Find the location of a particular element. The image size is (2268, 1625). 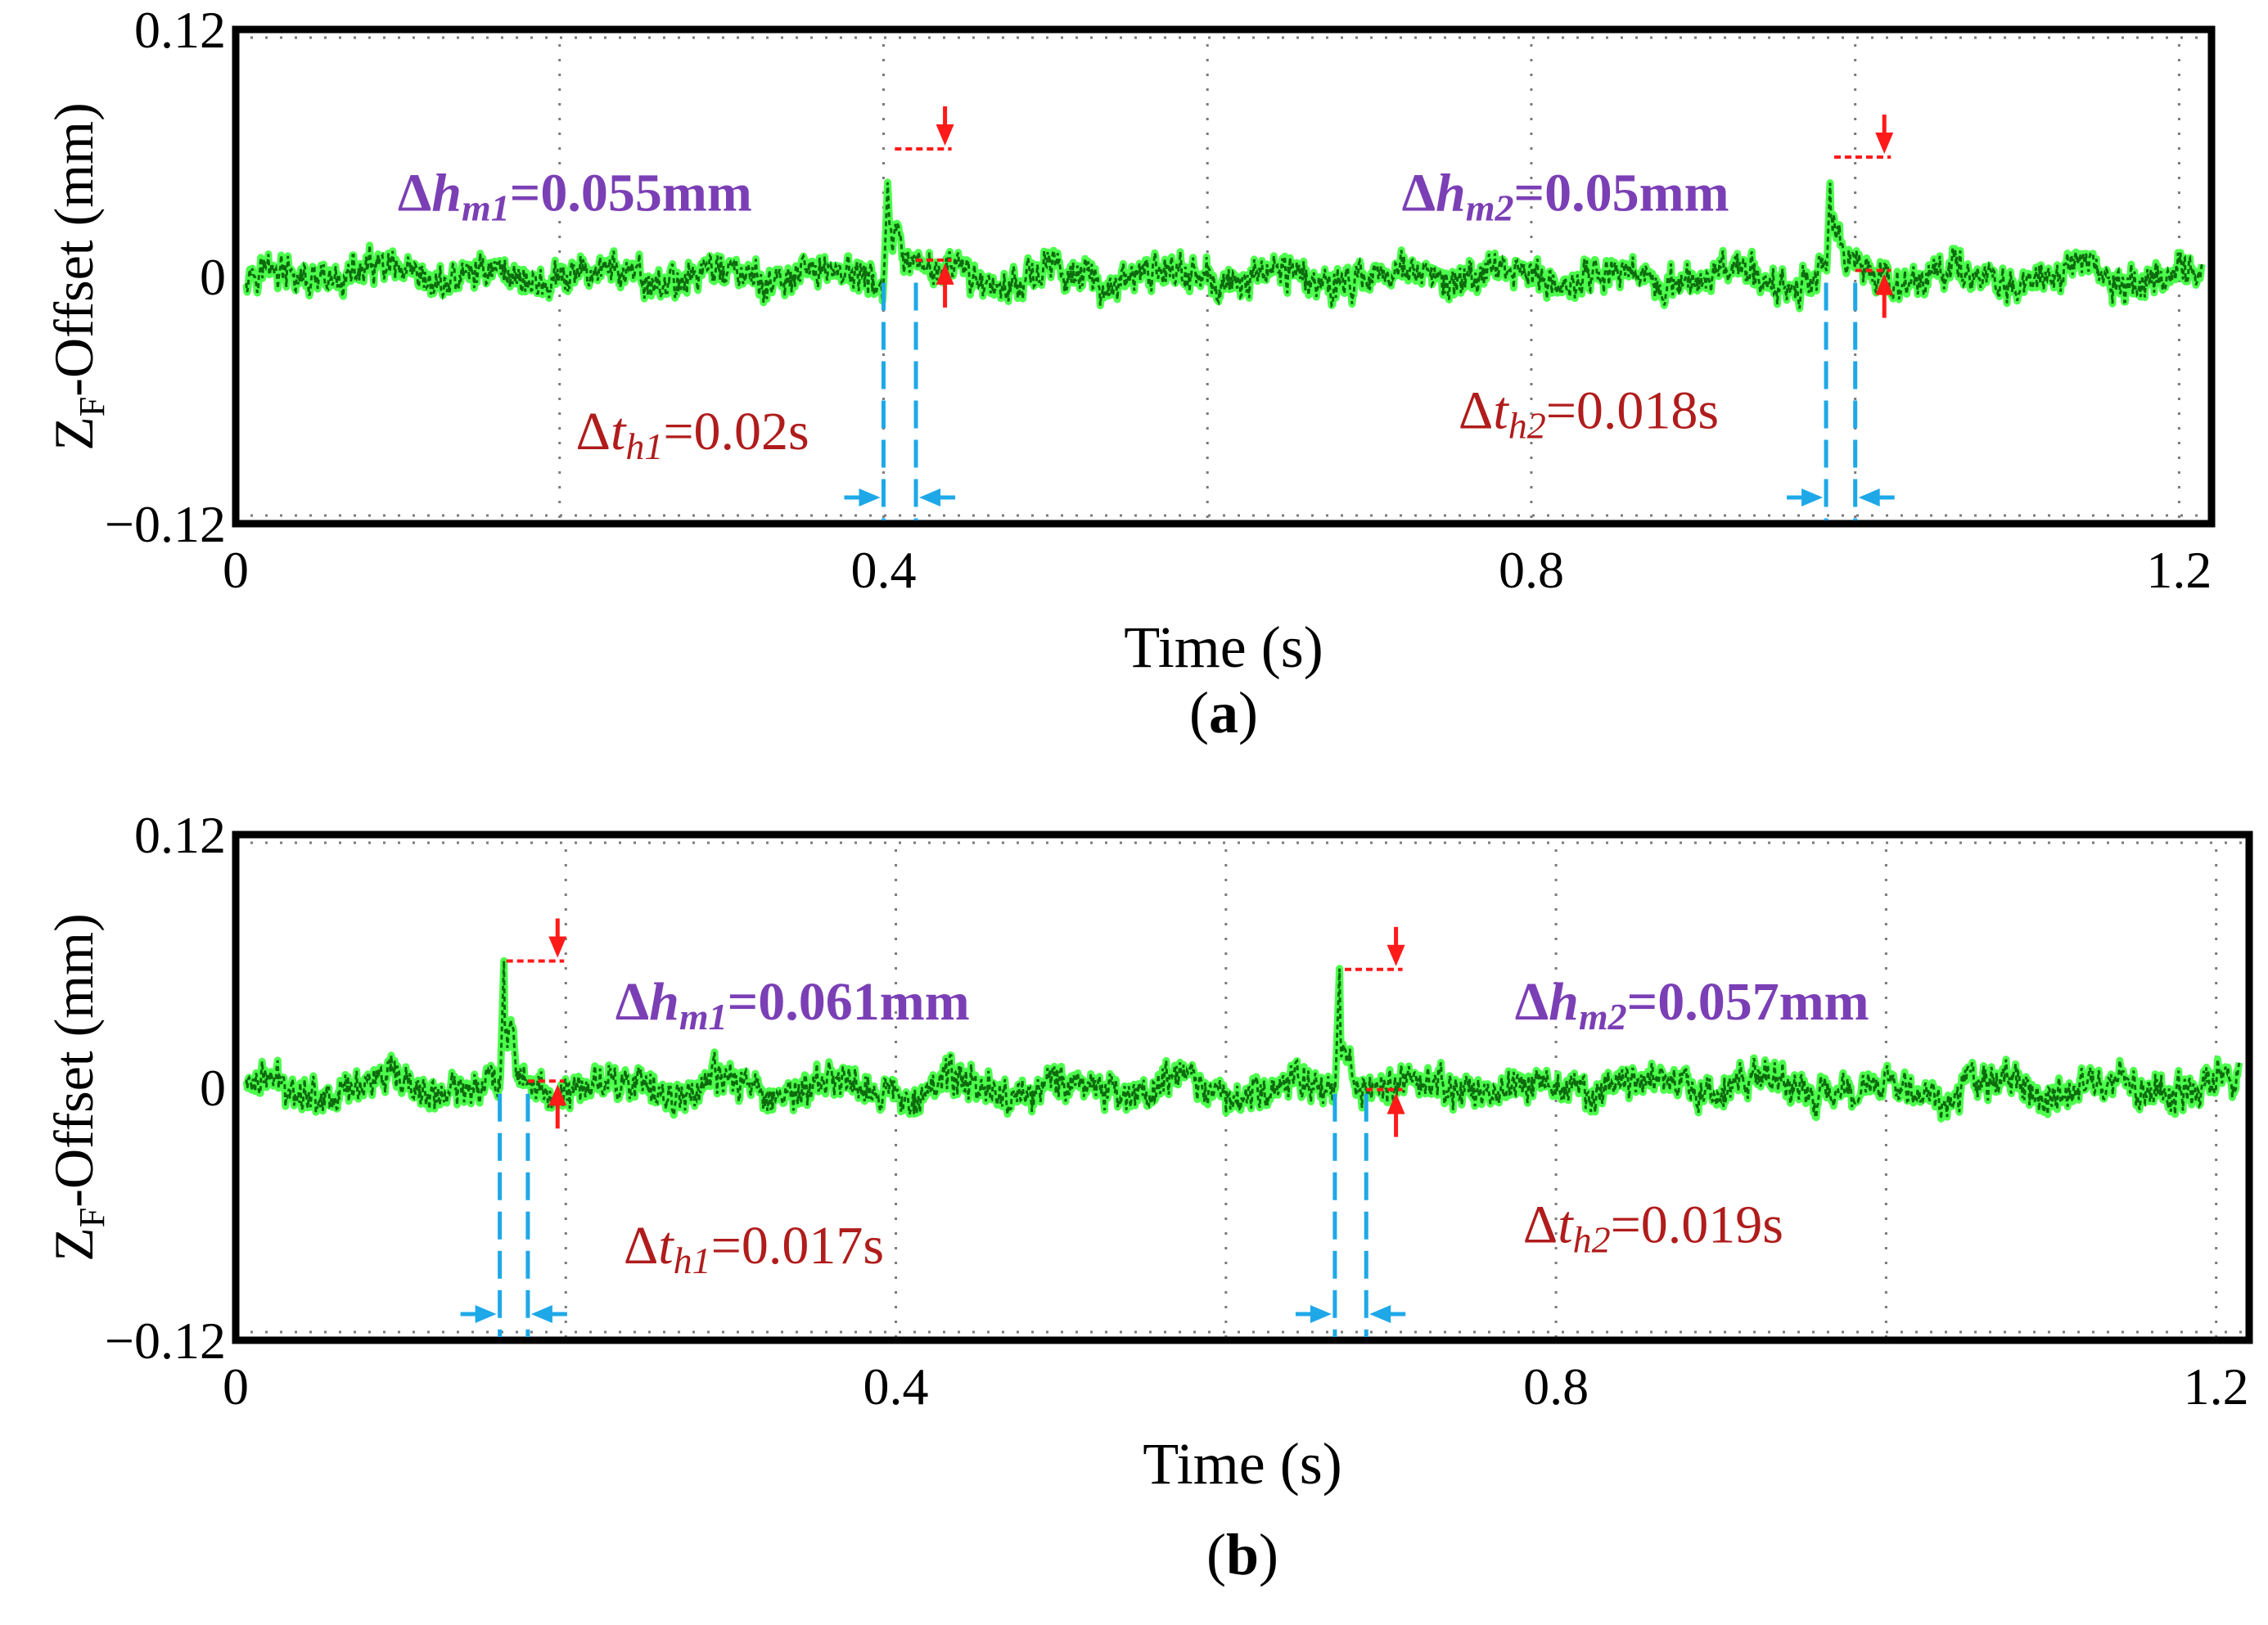

annotation-h-m2: Δhm2=0.05mm is located at coordinates (1648, 216).